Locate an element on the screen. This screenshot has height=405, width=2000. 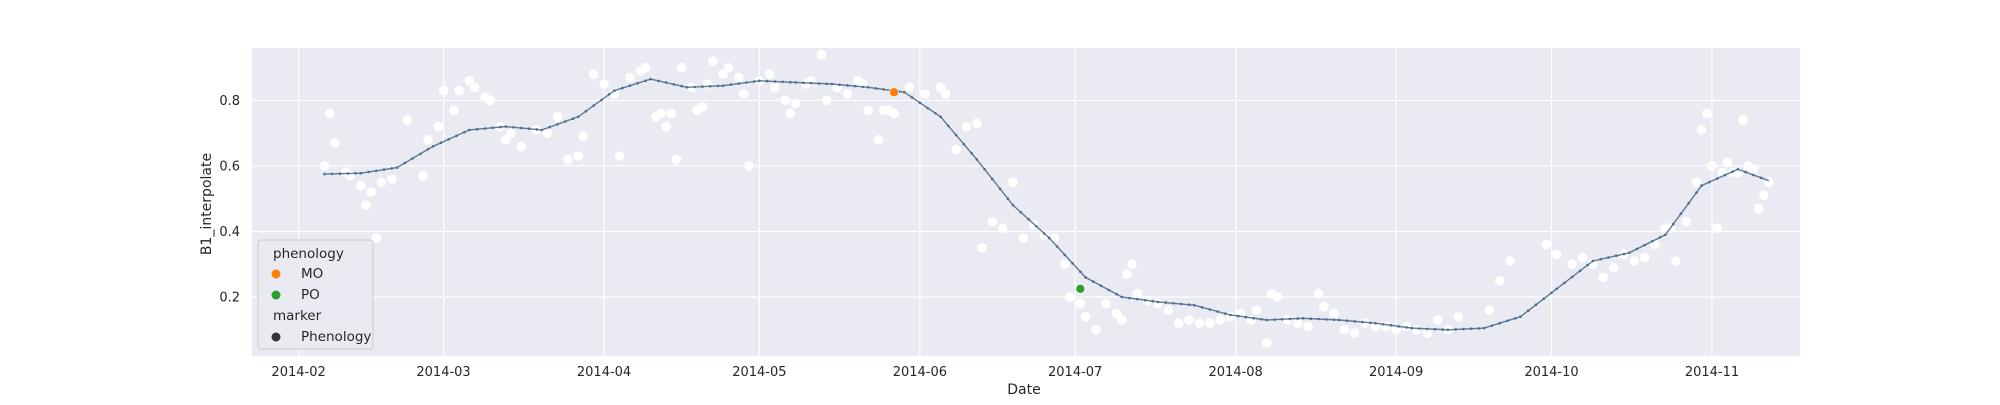
phenology-points-layer is located at coordinates (987, 190).